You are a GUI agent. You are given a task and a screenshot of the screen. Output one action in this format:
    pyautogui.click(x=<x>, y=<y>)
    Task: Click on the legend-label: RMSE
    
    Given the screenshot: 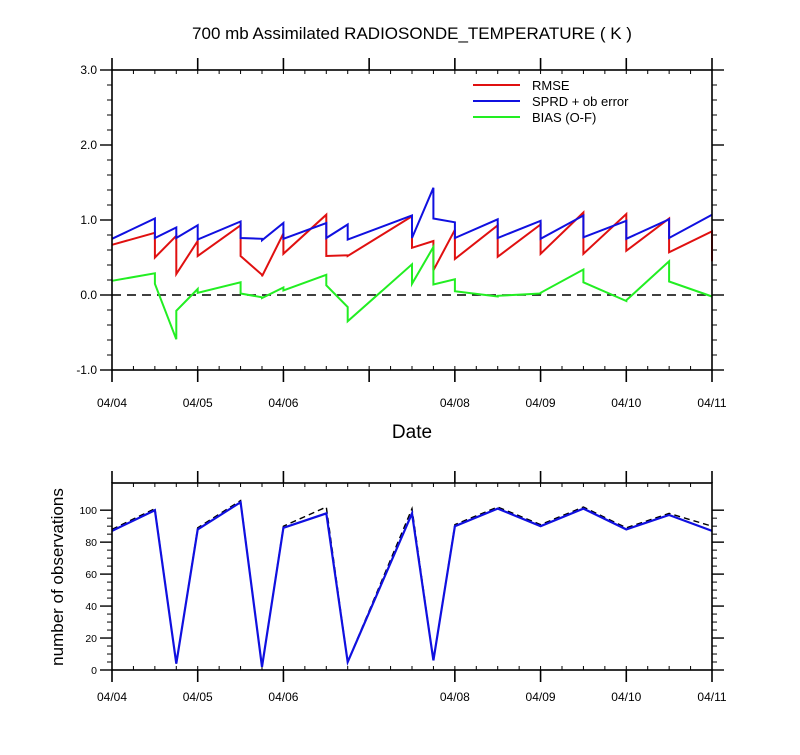 What is the action you would take?
    pyautogui.click(x=551, y=85)
    